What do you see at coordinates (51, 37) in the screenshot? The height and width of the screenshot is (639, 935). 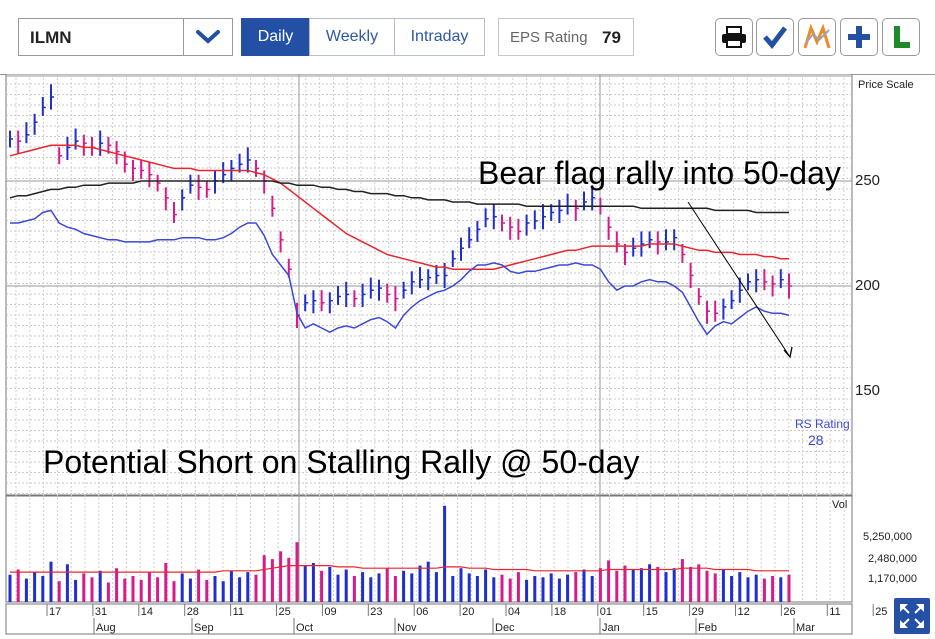 I see `ticker-symbol: ILMN` at bounding box center [51, 37].